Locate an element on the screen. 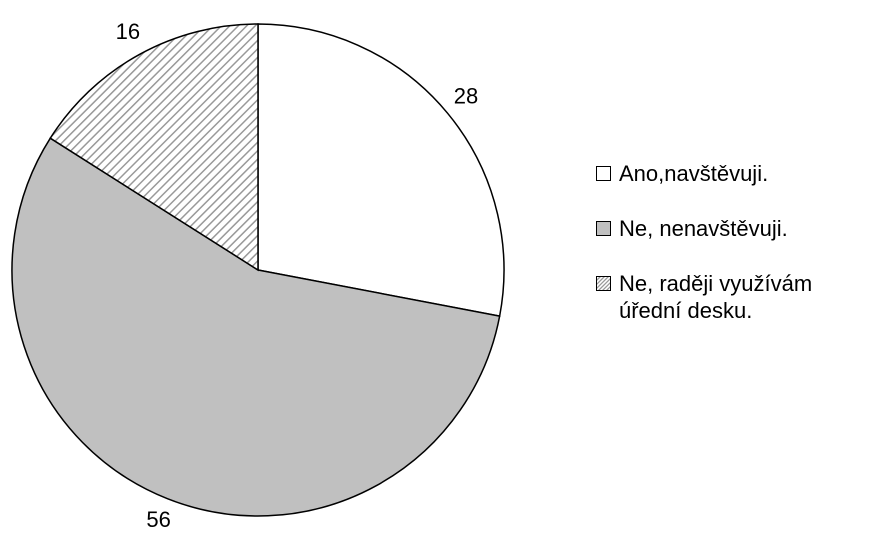  legend-item: Ano,navštěvuji. is located at coordinates (741, 173).